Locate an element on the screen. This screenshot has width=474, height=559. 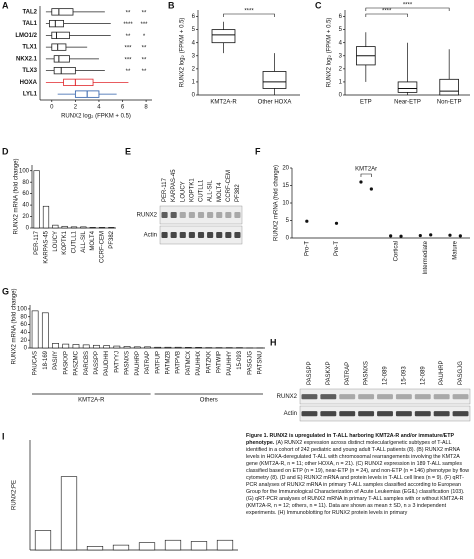
panel-letter: B is located at coordinates (171, 5).